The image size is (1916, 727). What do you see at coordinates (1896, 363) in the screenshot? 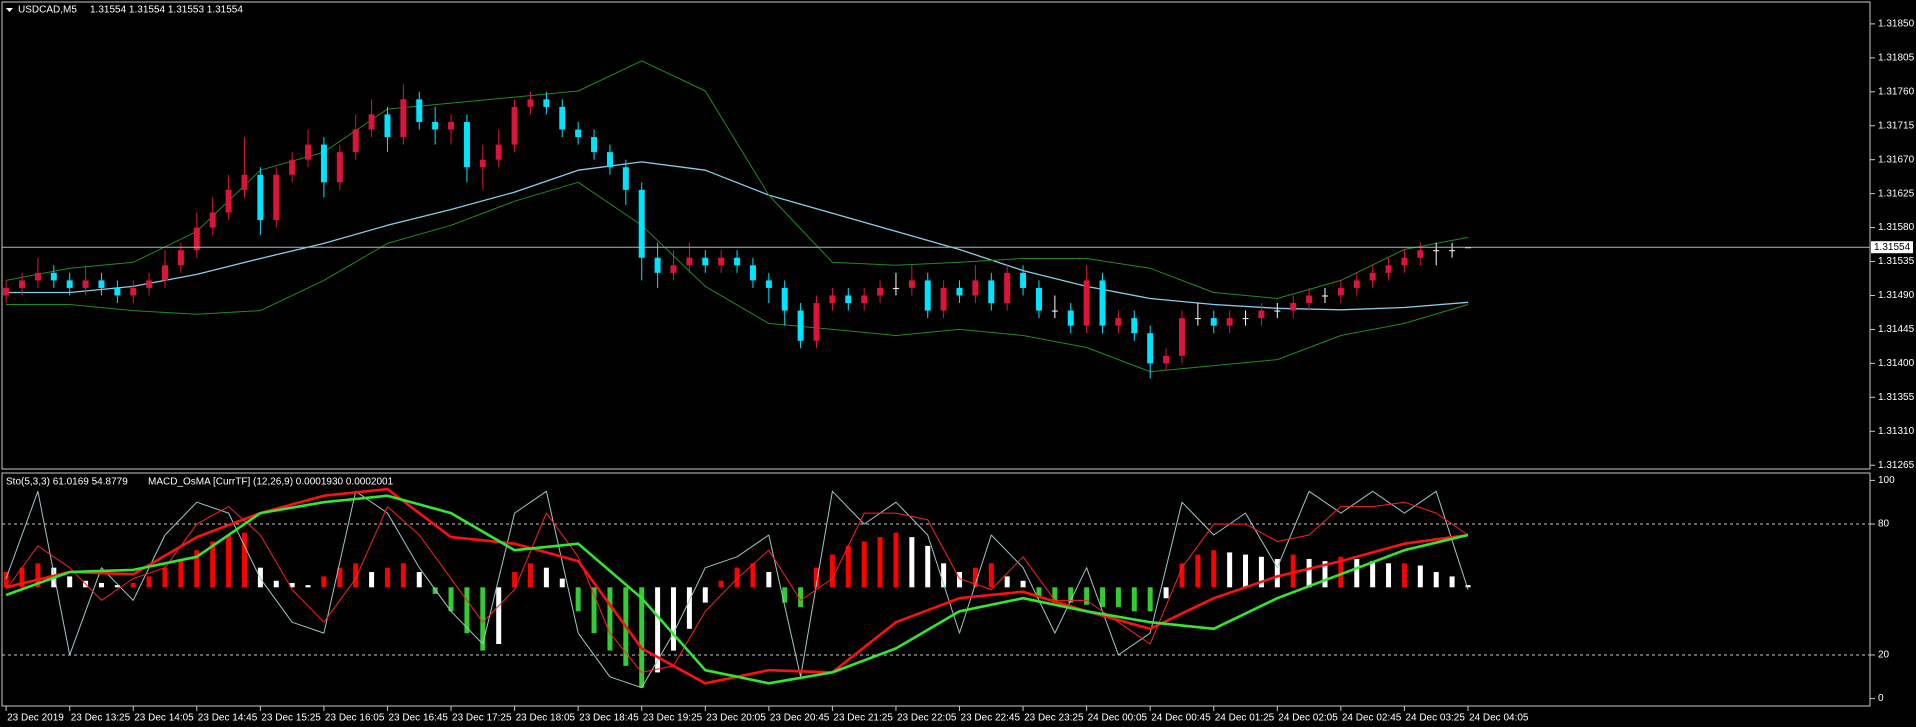
I see `y-tick-label: 1.31400` at bounding box center [1896, 363].